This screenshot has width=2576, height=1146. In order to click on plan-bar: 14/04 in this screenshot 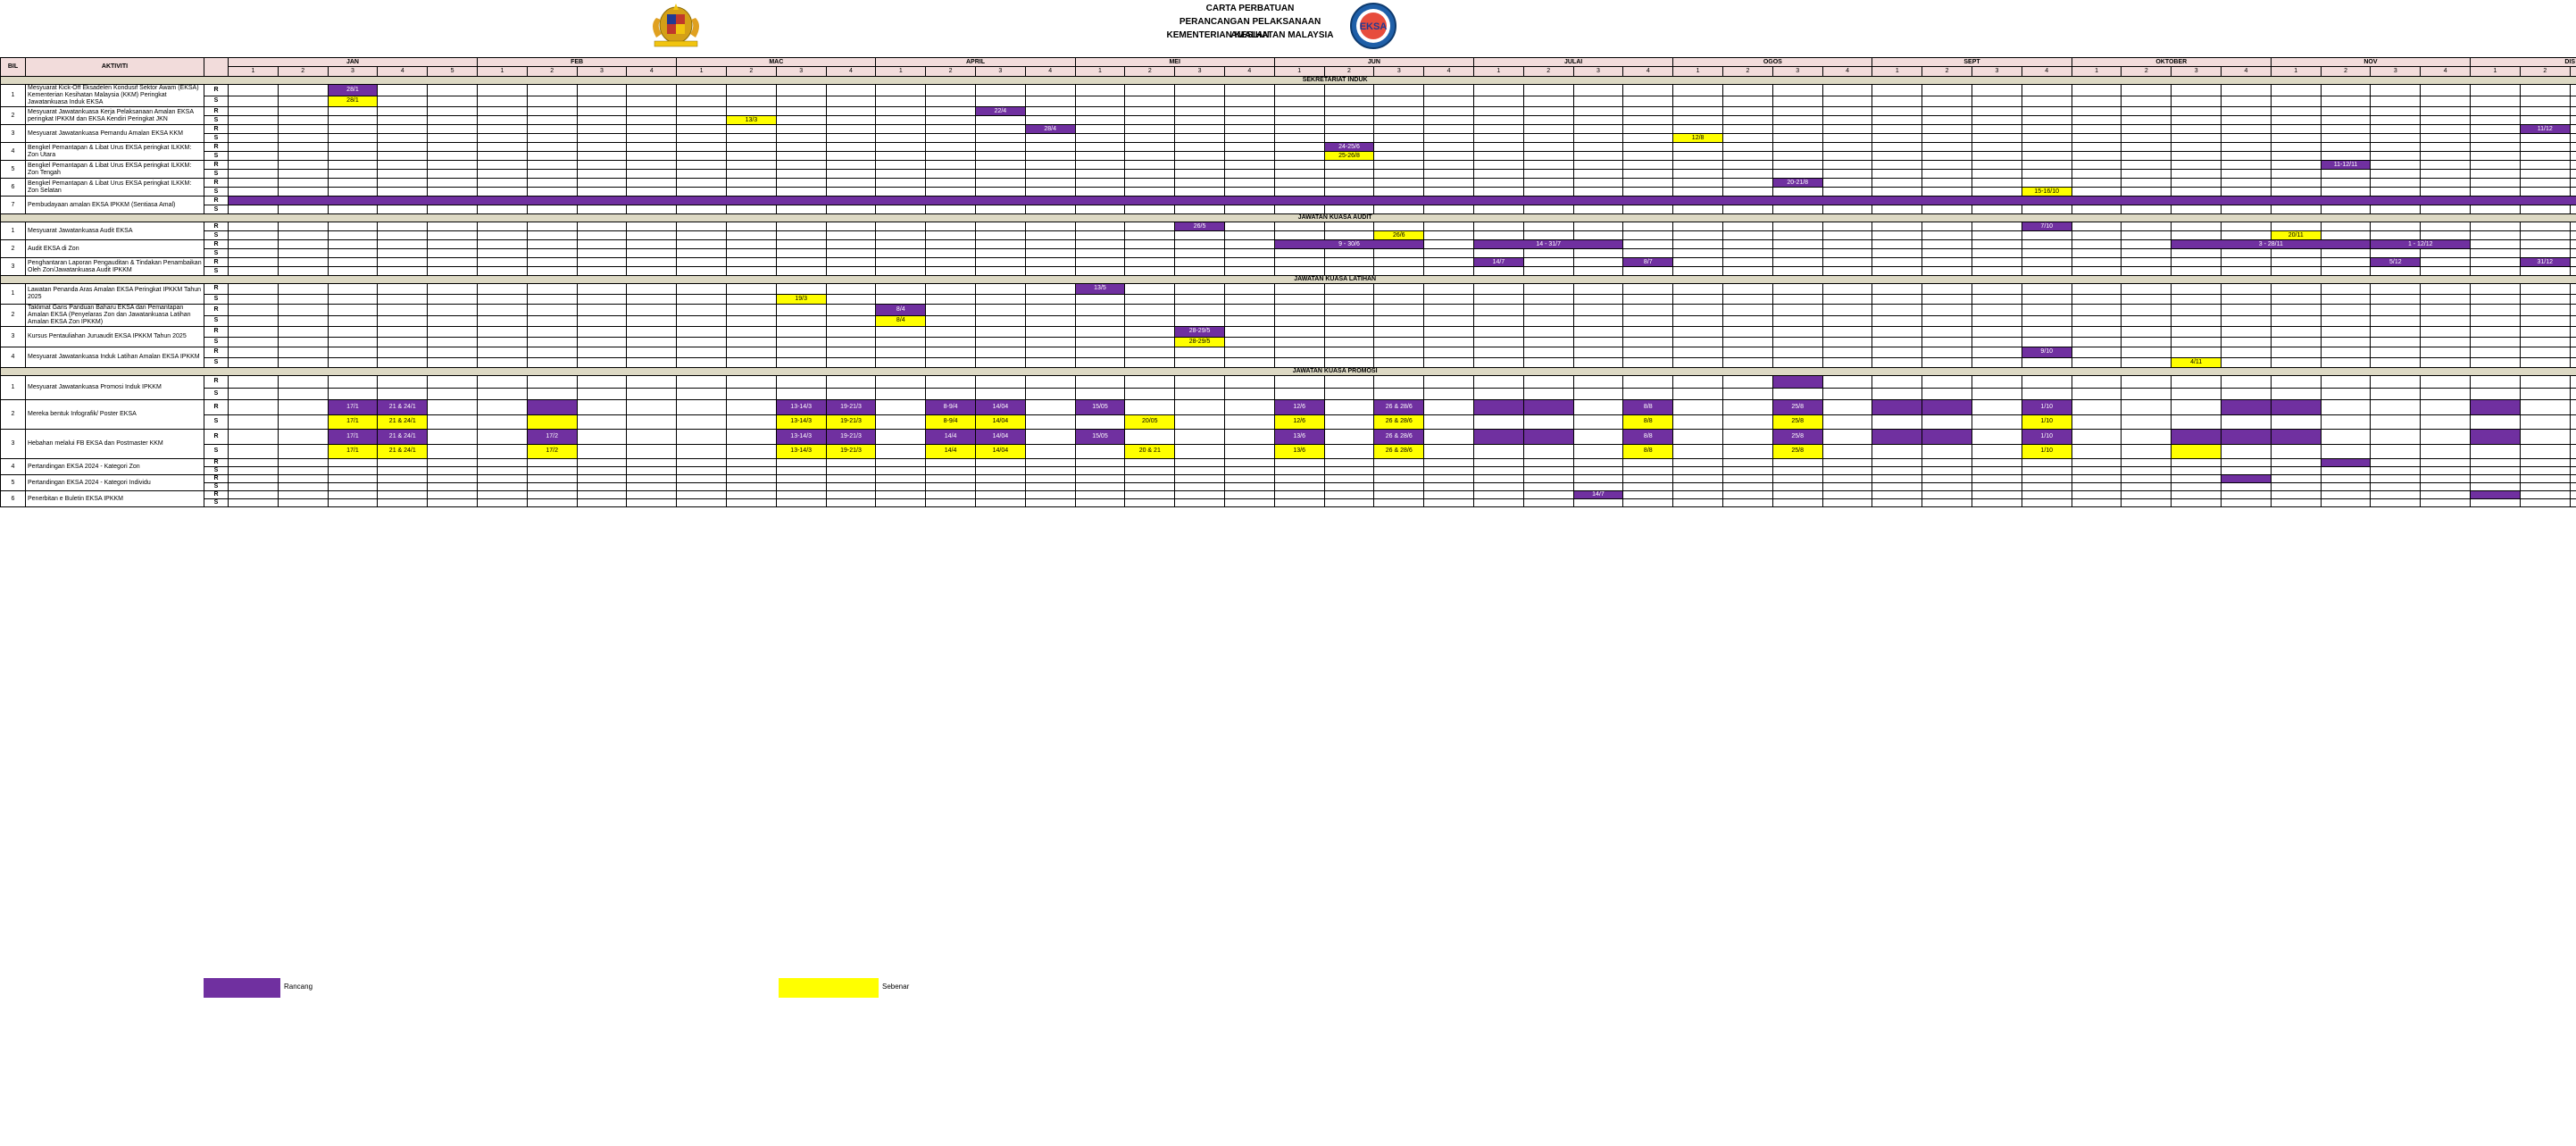, I will do `click(1000, 437)`.